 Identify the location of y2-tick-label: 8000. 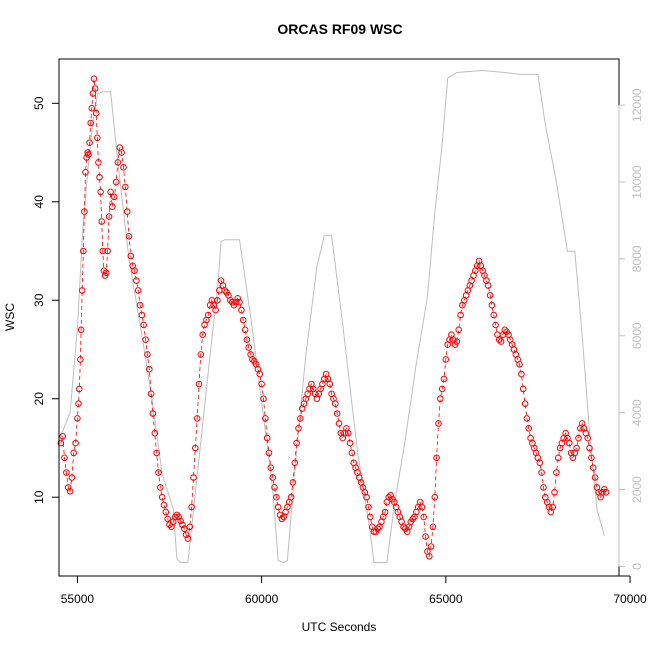
(637, 258).